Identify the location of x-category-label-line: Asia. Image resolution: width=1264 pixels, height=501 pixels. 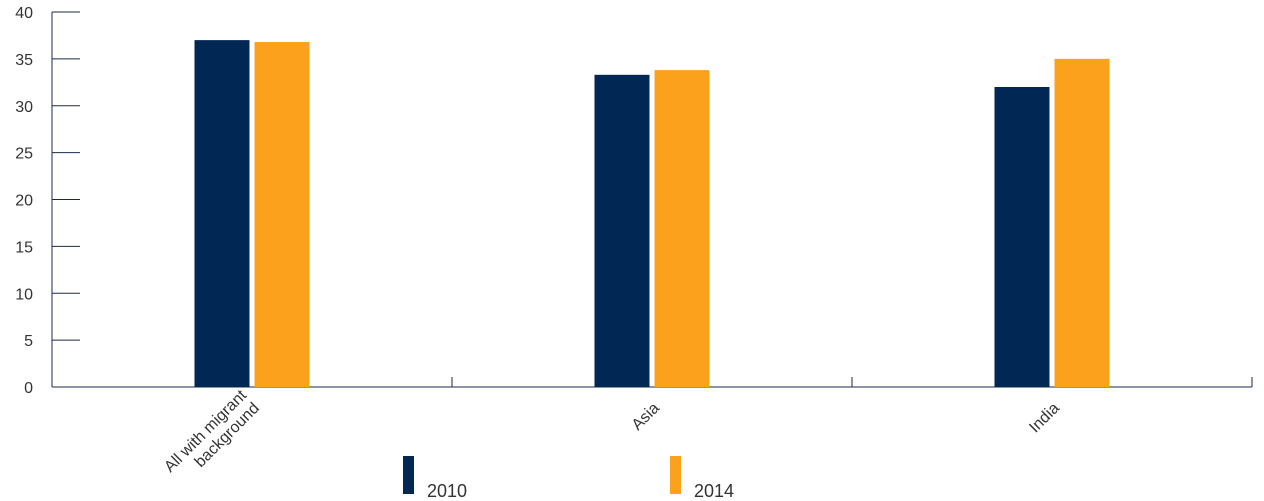
(646, 417).